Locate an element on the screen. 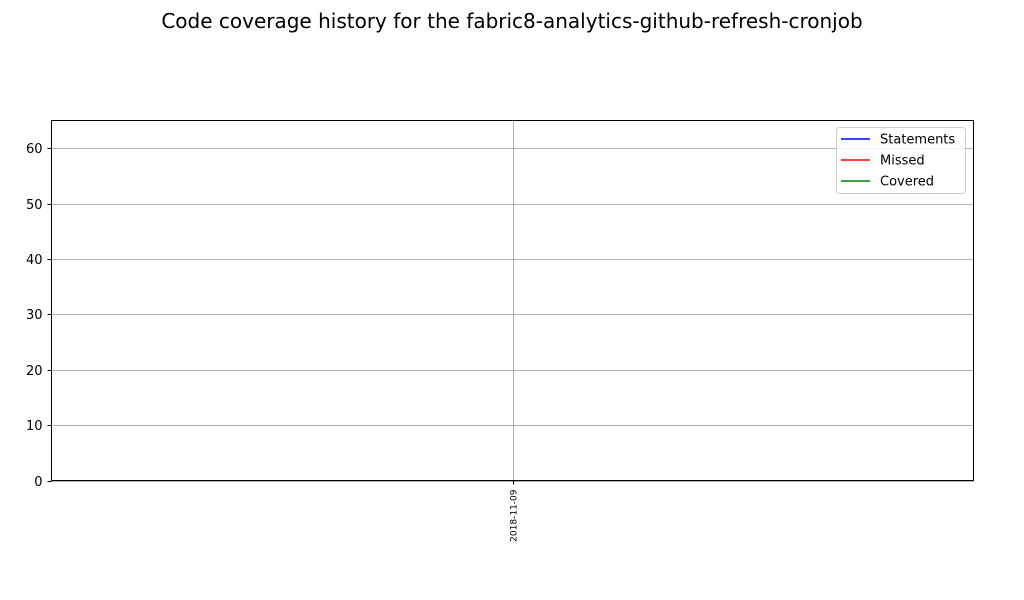 Image resolution: width=1024 pixels, height=600 pixels. x-tick-label: 2018-11-09 is located at coordinates (515, 515).